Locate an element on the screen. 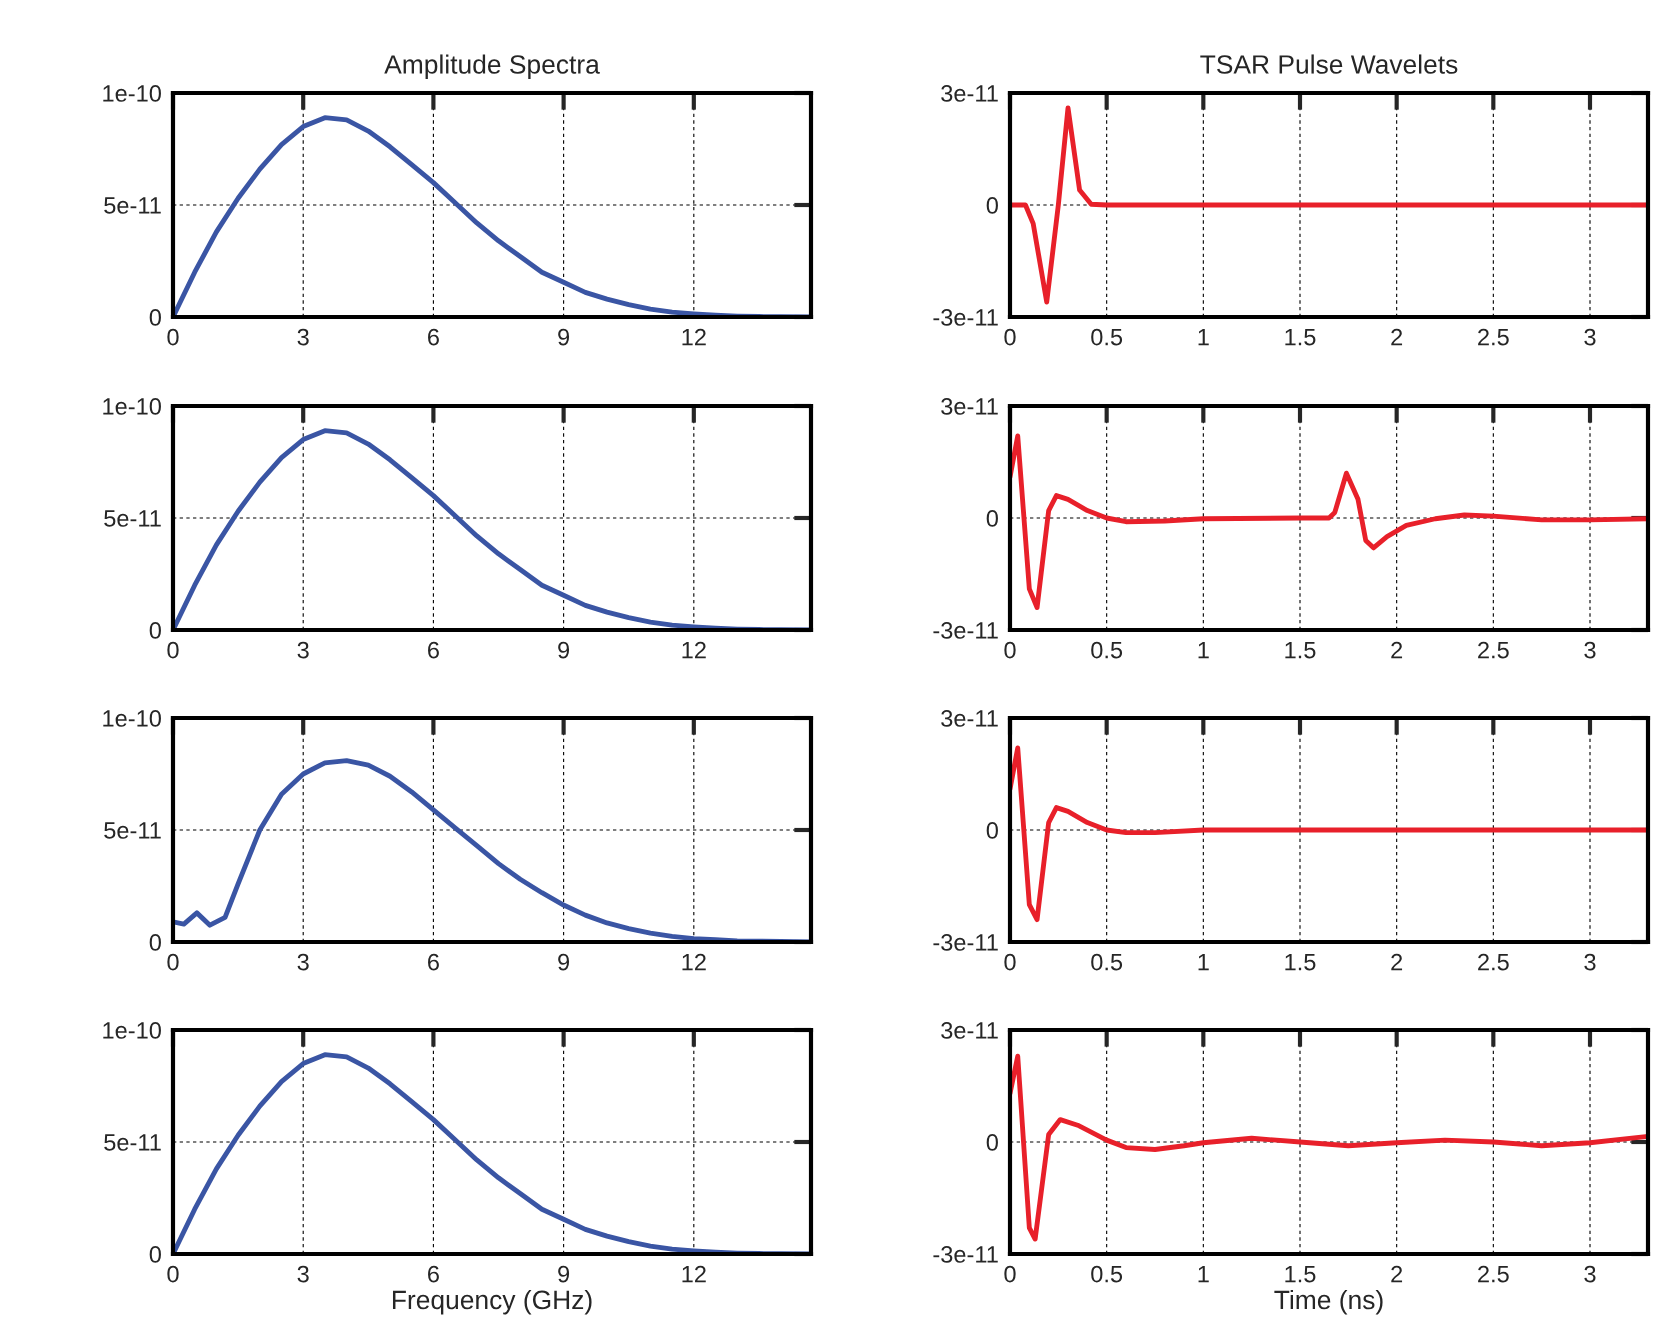  chart-title: Amplitude Spectra is located at coordinates (492, 67).